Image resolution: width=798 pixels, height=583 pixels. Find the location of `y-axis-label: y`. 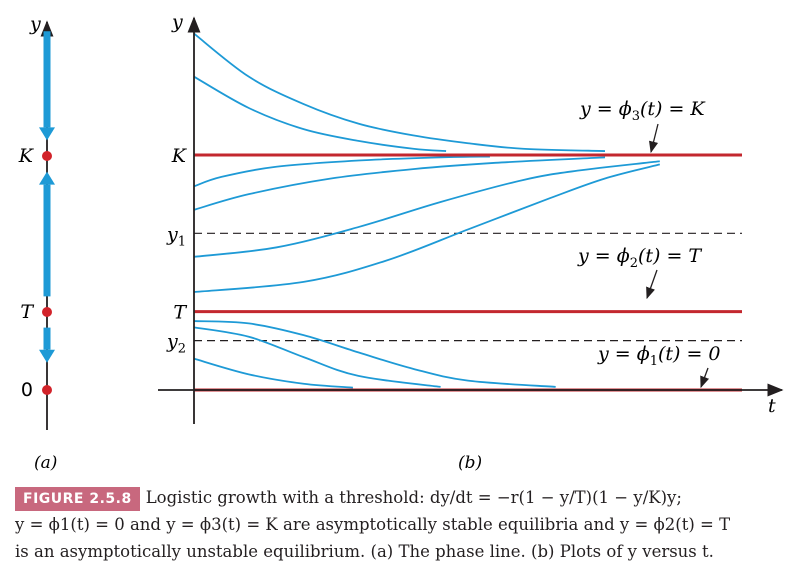

y-axis-label: y is located at coordinates (177, 22).